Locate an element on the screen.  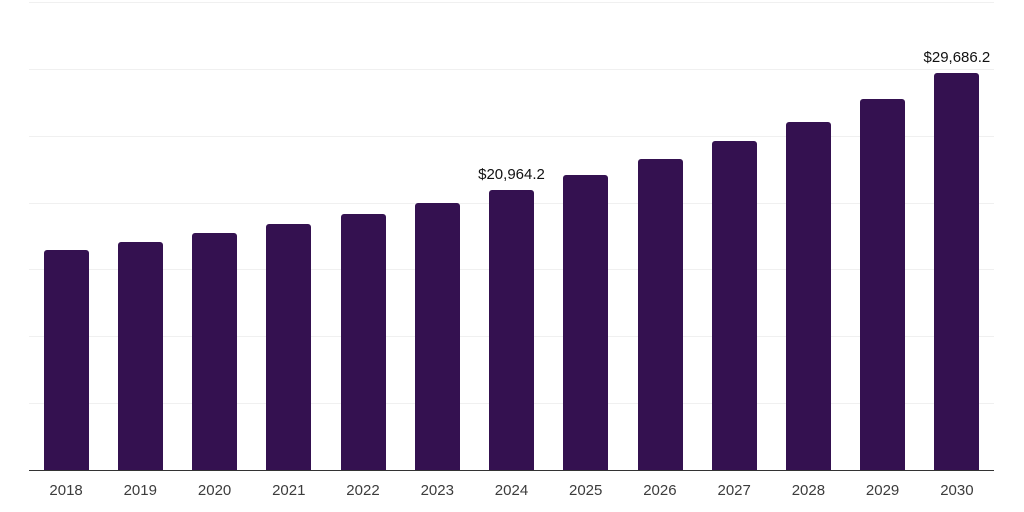
bar-2018 is located at coordinates (66, 359).